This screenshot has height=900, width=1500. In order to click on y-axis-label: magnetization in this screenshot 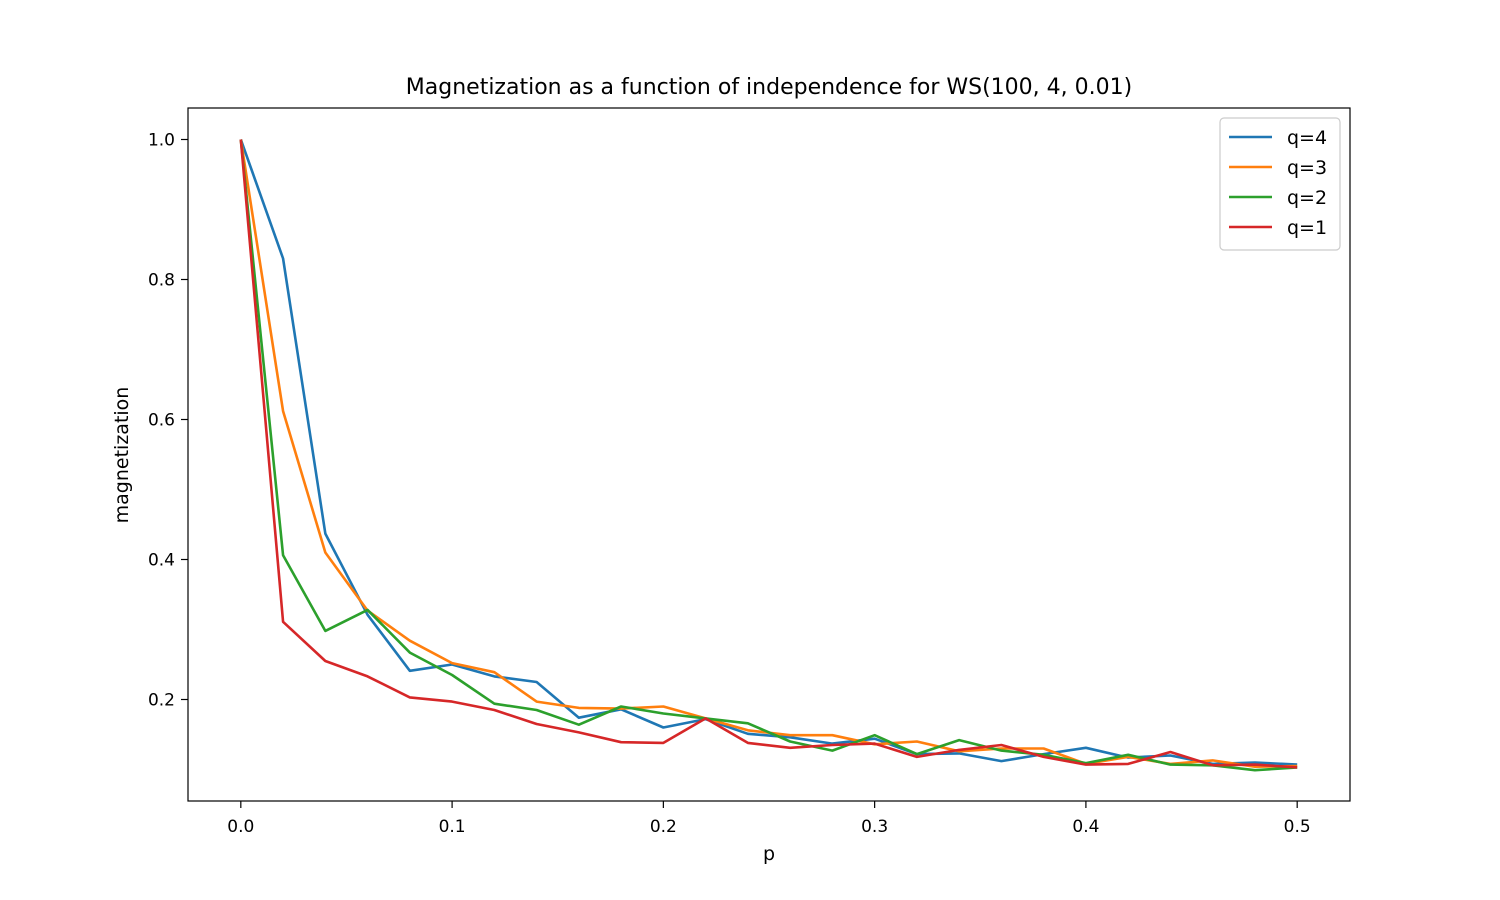, I will do `click(122, 455)`.